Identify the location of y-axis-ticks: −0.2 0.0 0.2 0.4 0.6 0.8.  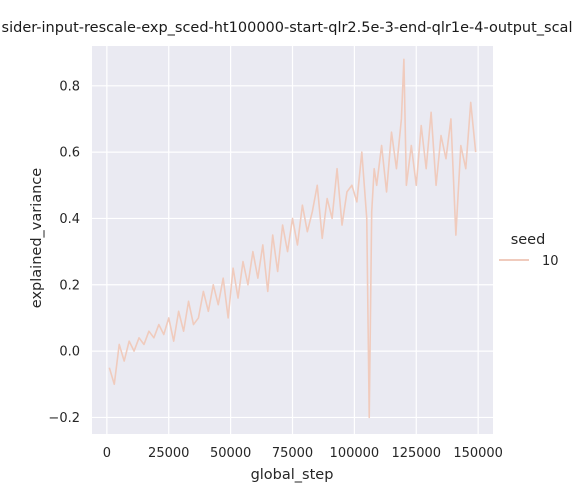
(64, 252).